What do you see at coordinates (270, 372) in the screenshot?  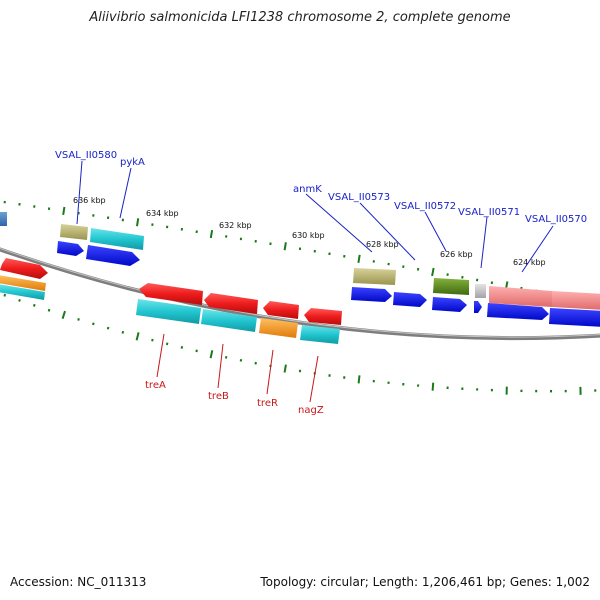 I see `leader-treR` at bounding box center [270, 372].